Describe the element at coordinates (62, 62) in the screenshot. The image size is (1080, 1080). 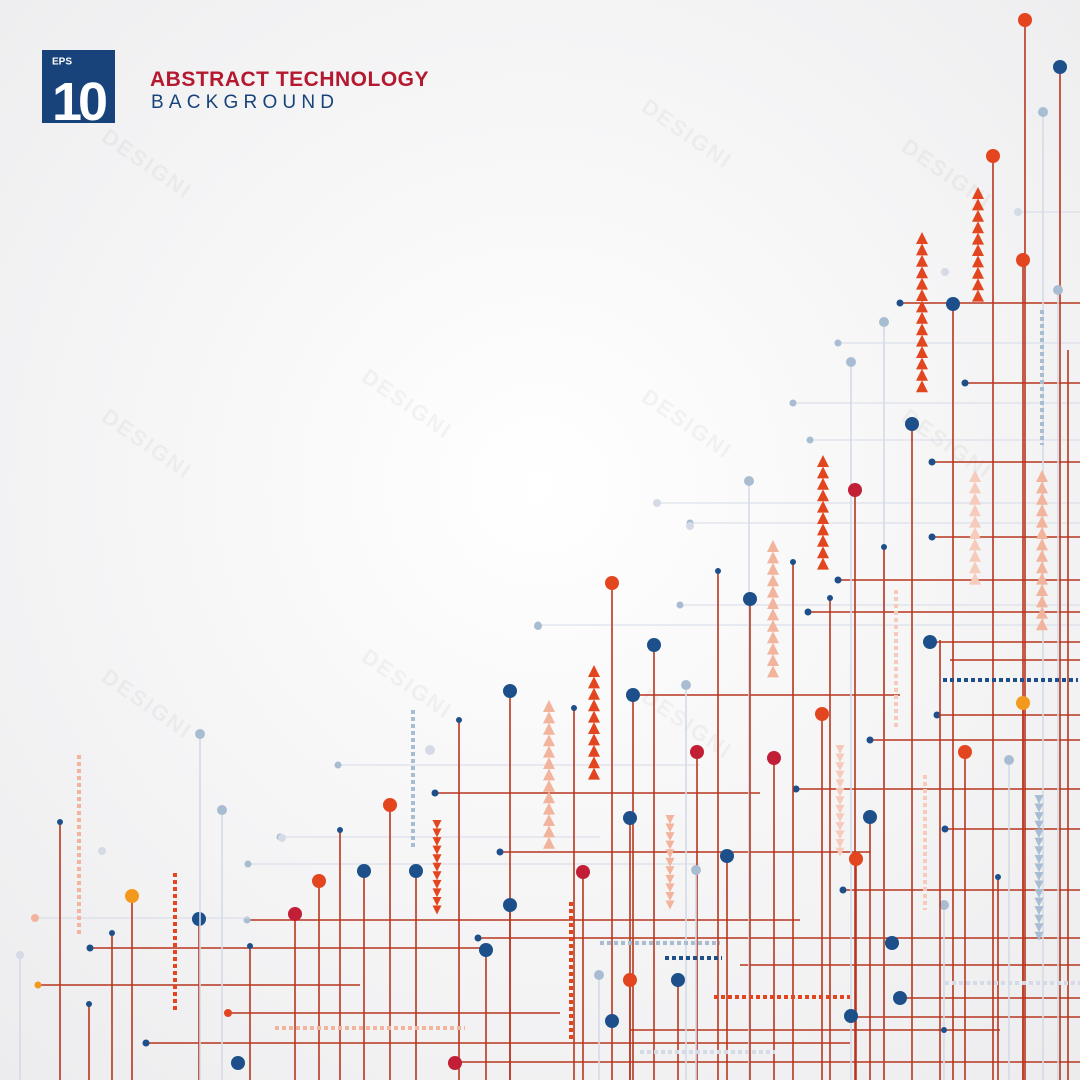
I see `logo-format: EPS` at that location.